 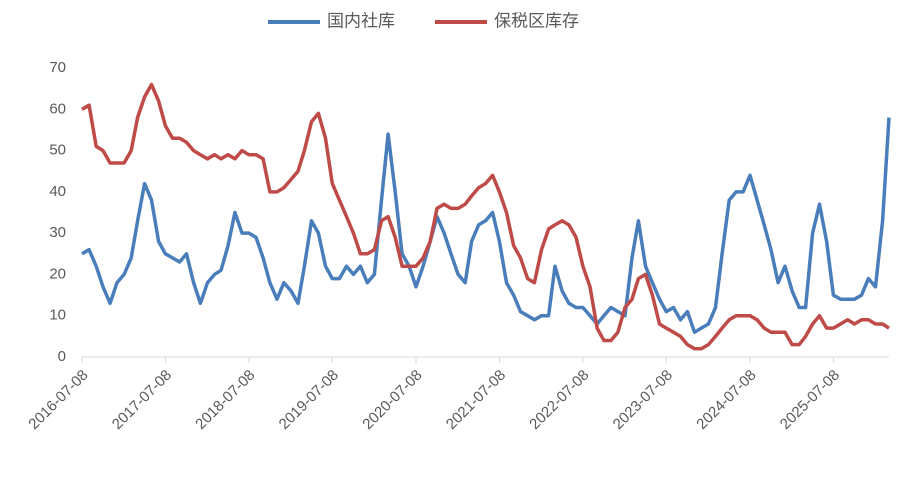 What do you see at coordinates (361, 20) in the screenshot?
I see `legend-label: 国内社库` at bounding box center [361, 20].